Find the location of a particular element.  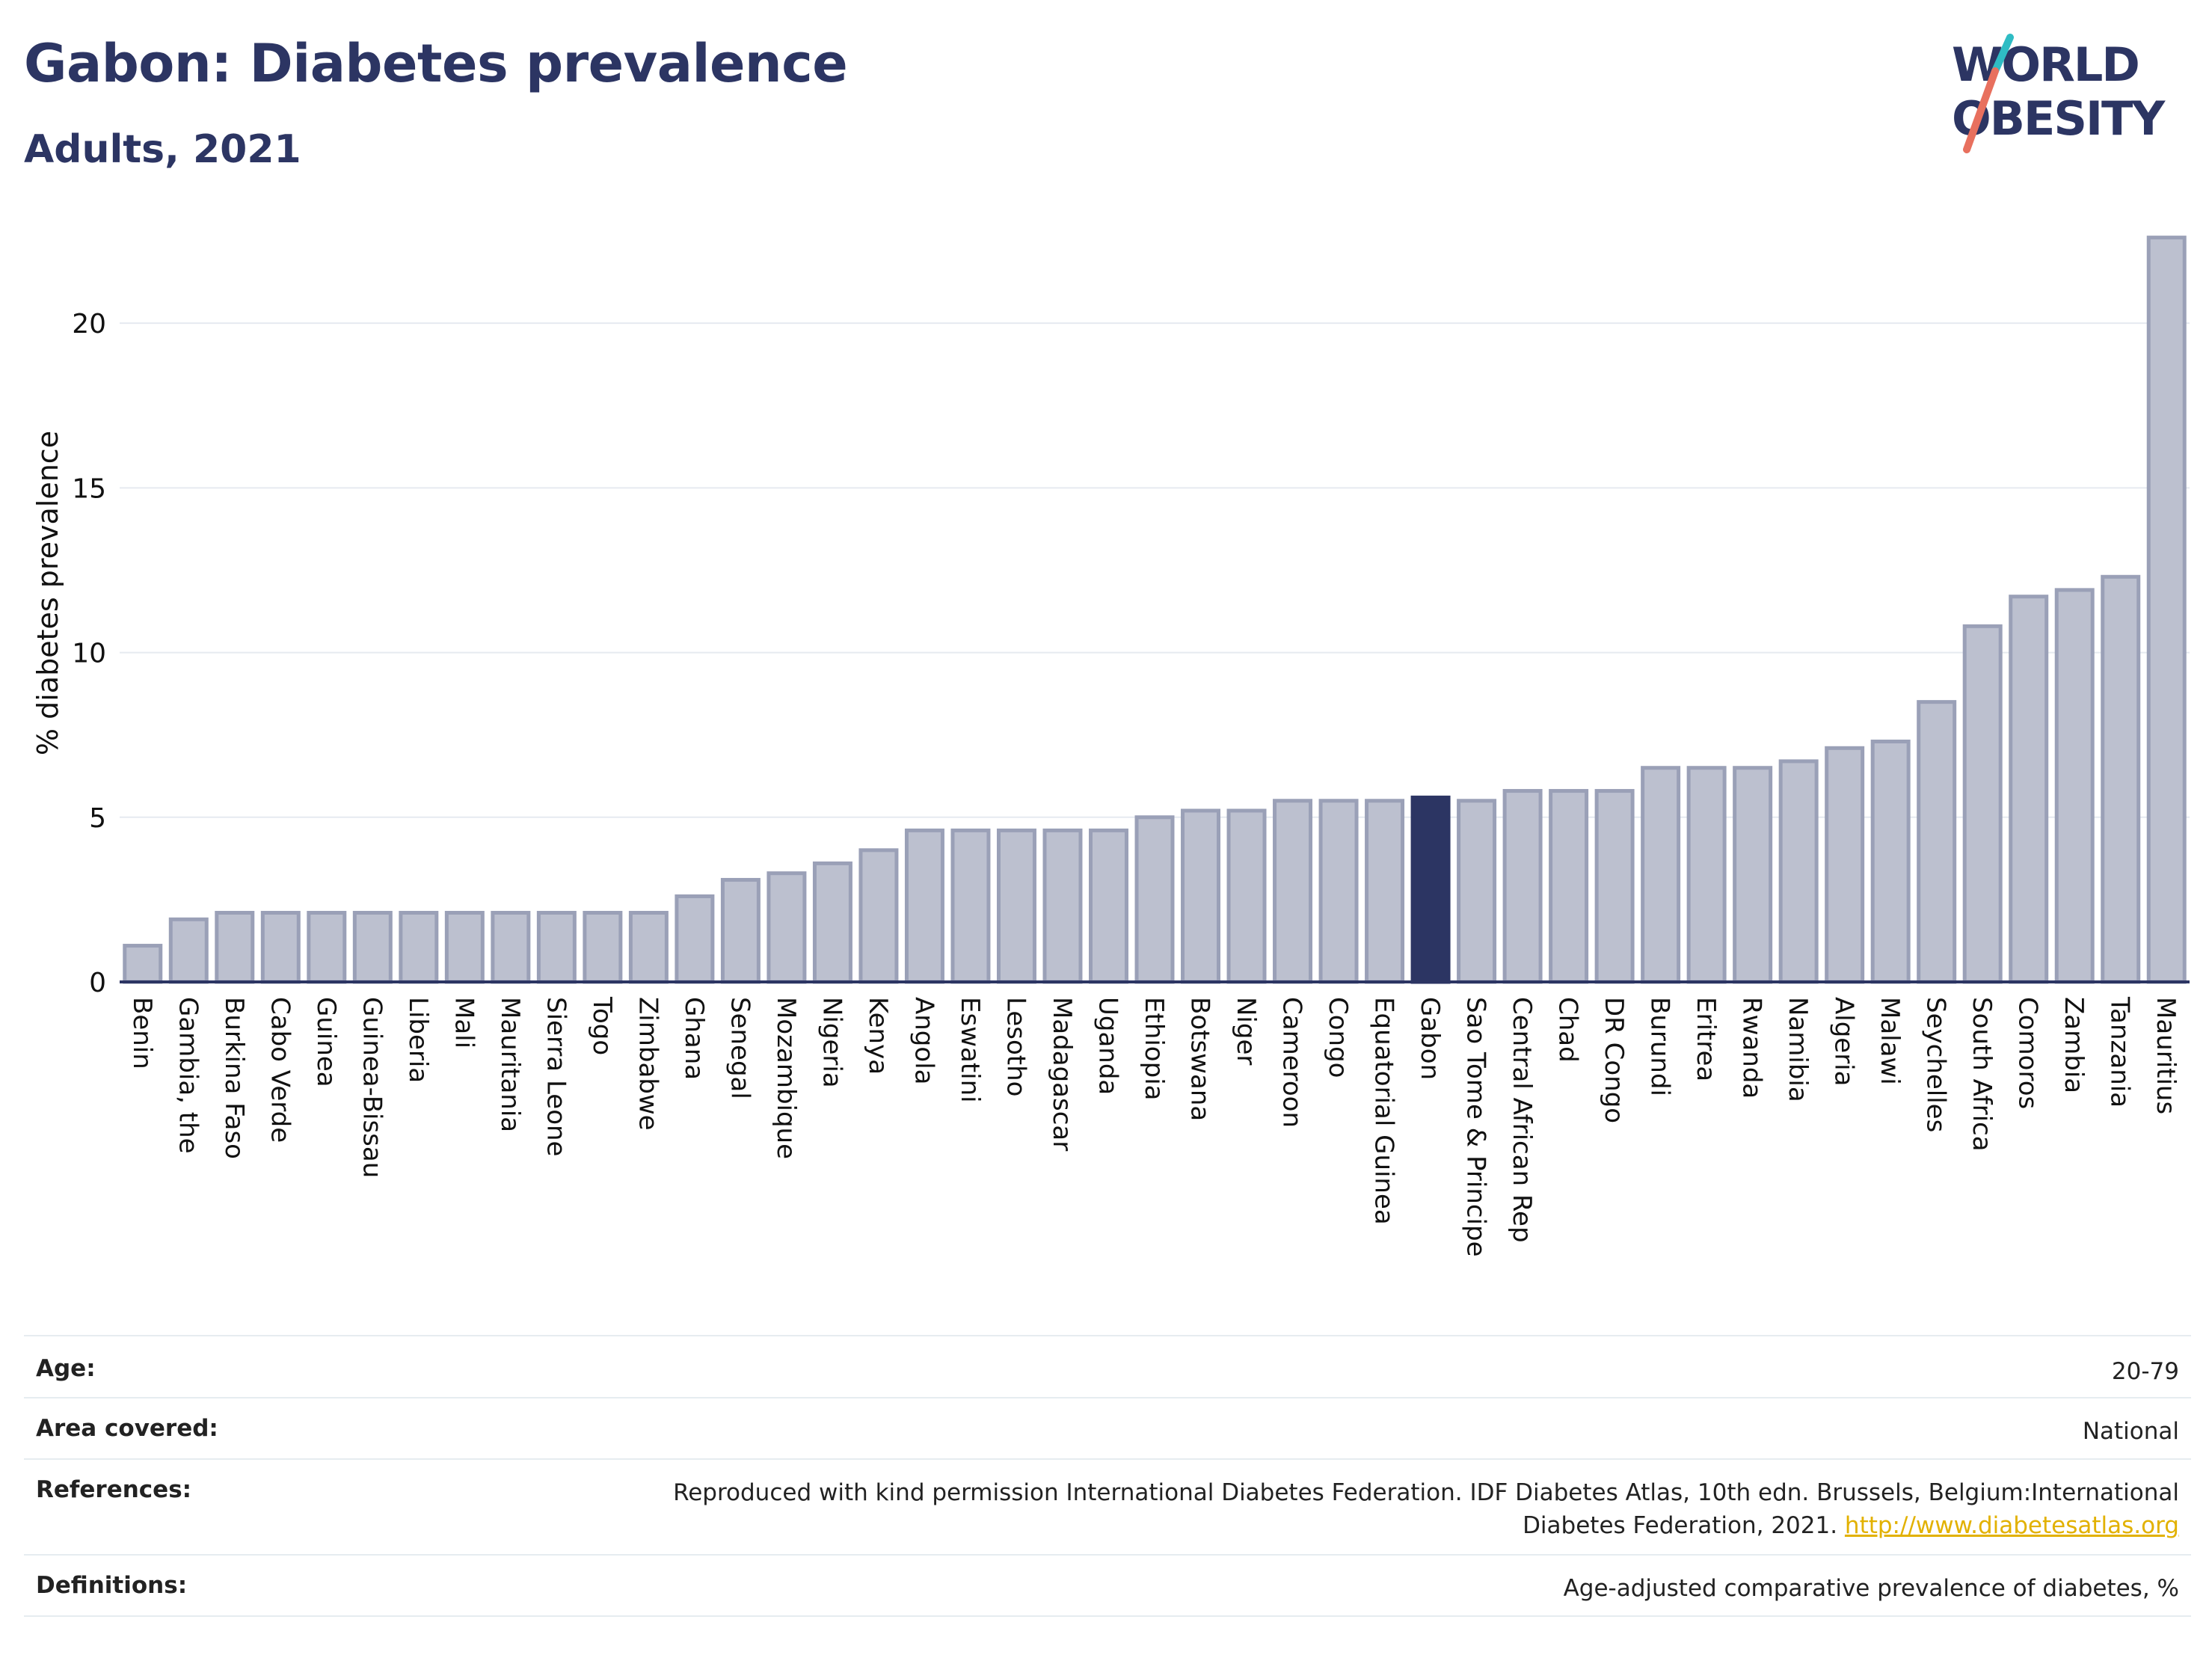

age-value: 20-79 is located at coordinates (2145, 1371).